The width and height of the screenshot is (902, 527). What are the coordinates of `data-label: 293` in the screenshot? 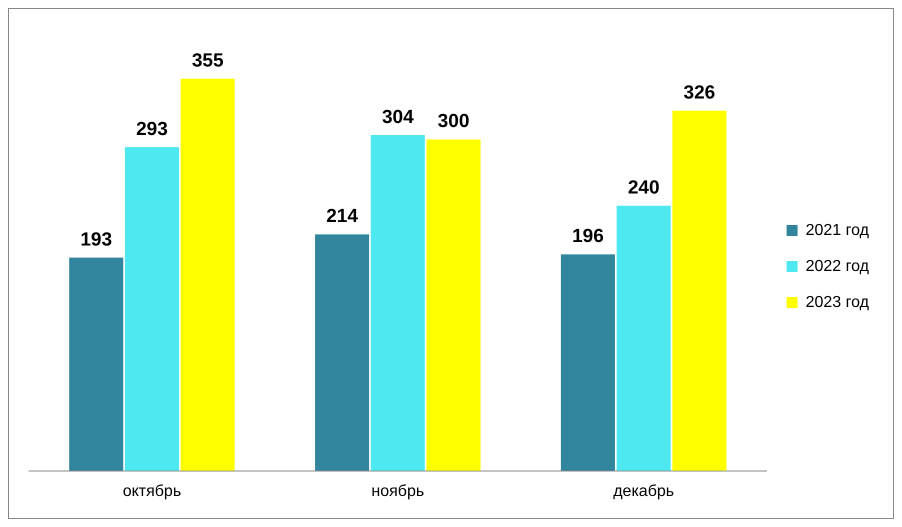 It's located at (152, 129).